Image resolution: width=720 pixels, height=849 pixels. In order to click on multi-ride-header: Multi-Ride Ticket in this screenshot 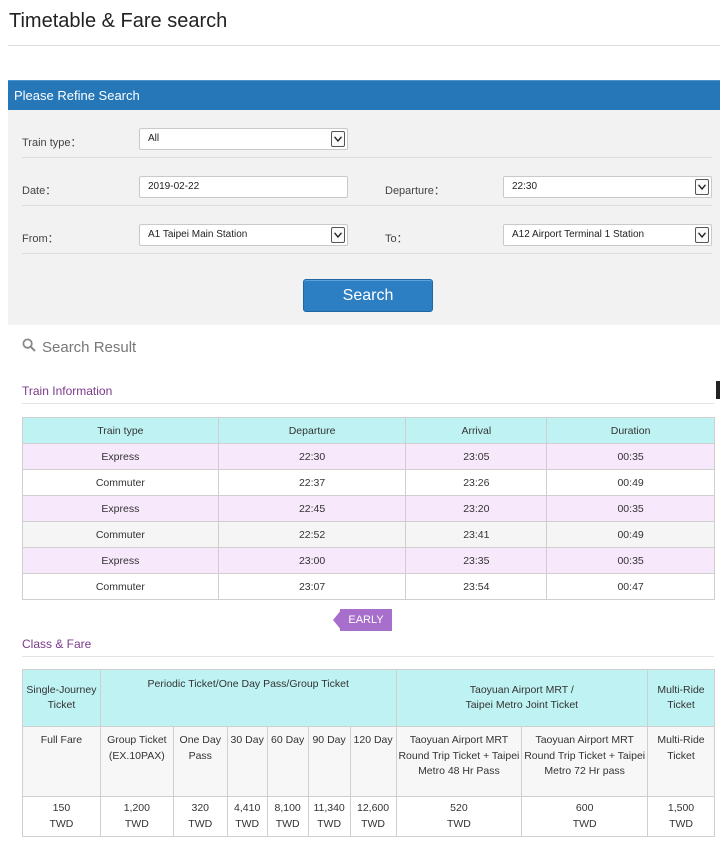, I will do `click(681, 698)`.